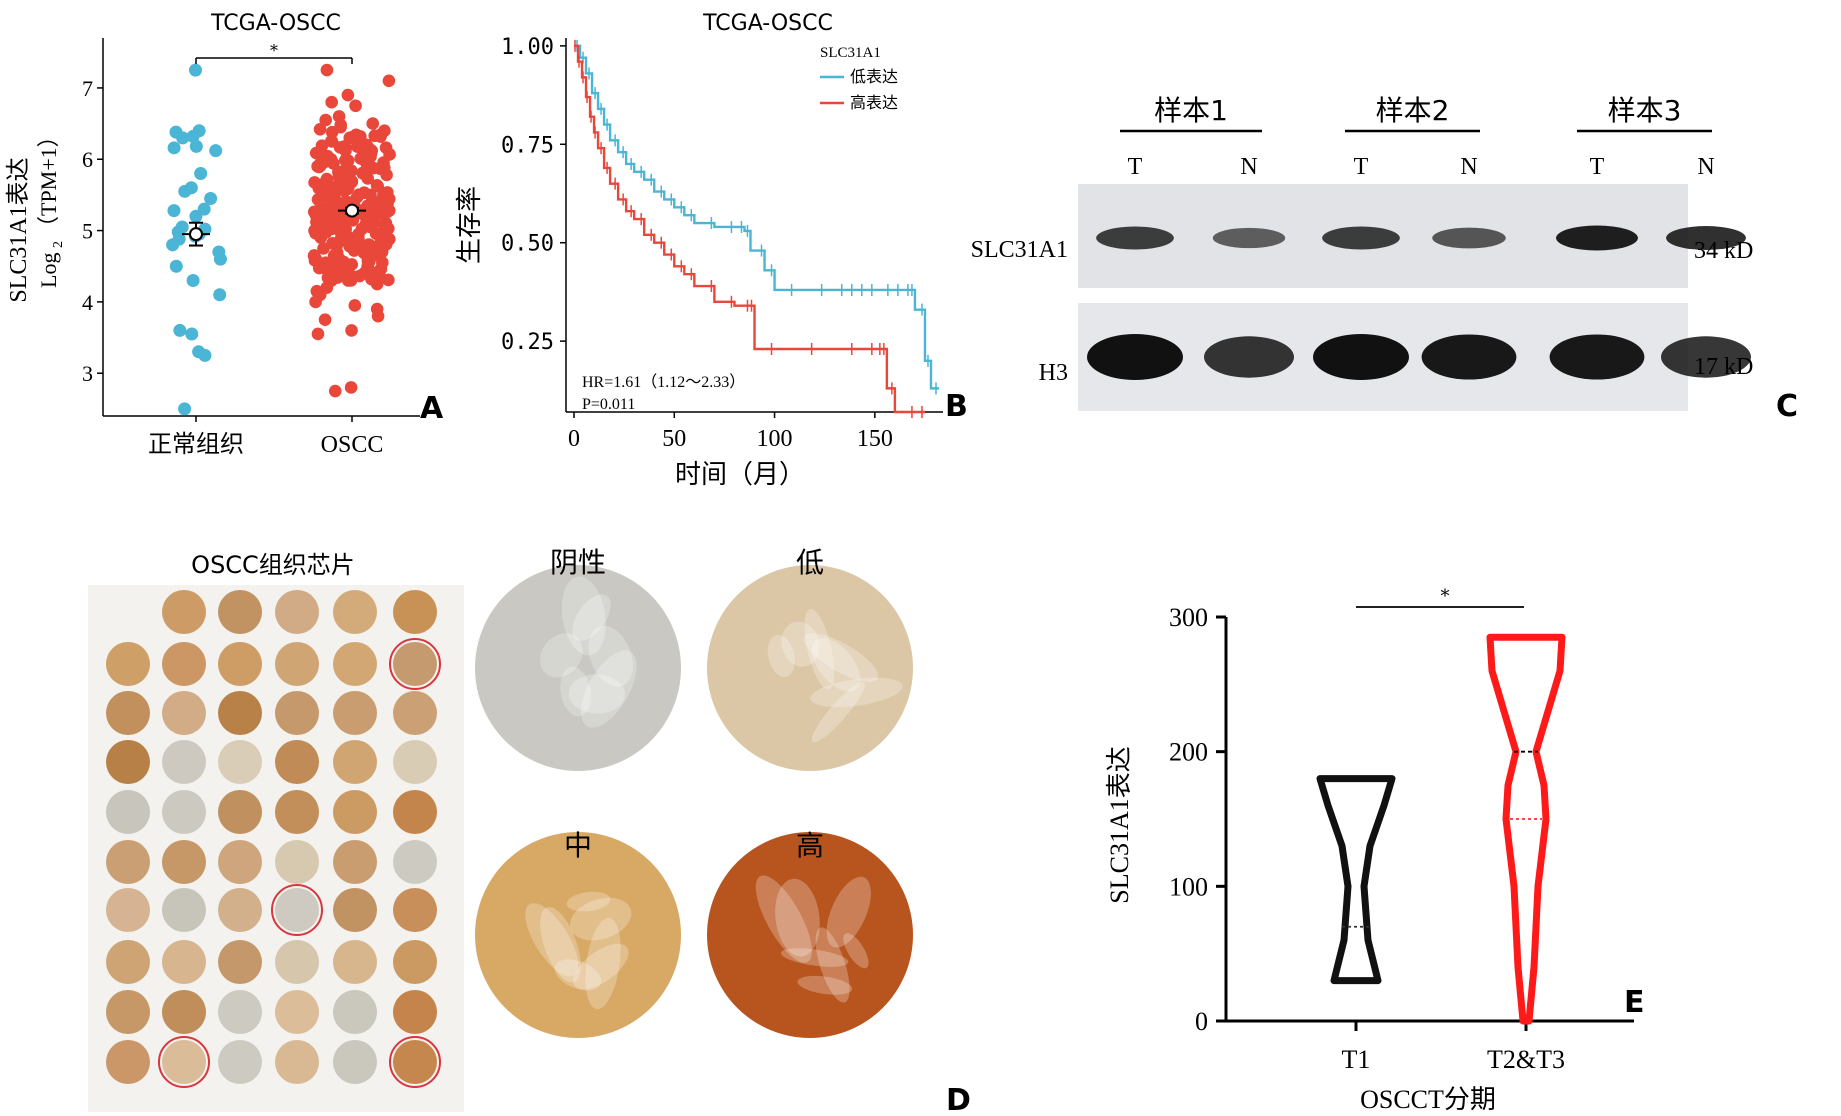 Image resolution: width=1841 pixels, height=1116 pixels. Describe the element at coordinates (874, 102) in the screenshot. I see `panel-b-legend-high: 高表达` at that location.